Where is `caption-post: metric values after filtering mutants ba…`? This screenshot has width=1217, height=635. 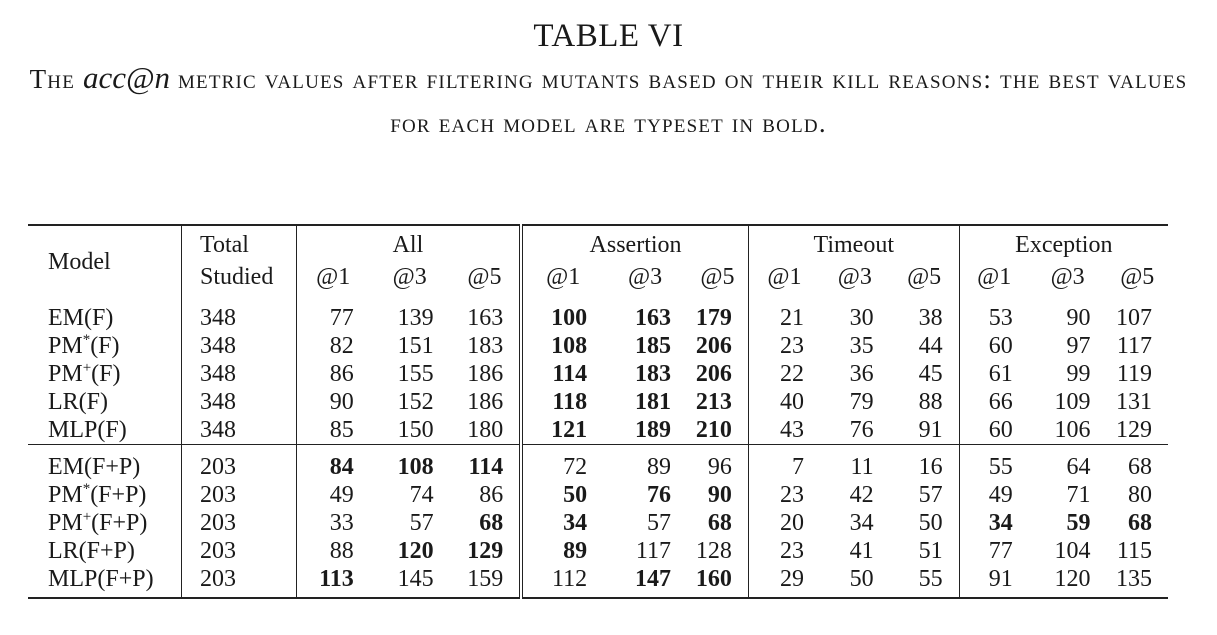 caption-post: metric values after filtering mutants ba… is located at coordinates (679, 101).